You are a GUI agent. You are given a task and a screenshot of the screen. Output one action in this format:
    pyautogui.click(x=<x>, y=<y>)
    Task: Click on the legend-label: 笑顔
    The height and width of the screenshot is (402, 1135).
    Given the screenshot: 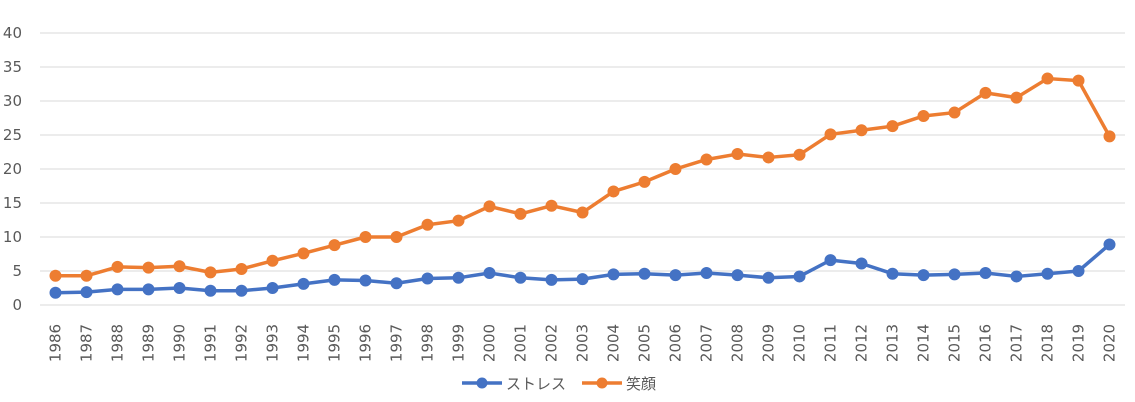 What is the action you would take?
    pyautogui.click(x=641, y=384)
    